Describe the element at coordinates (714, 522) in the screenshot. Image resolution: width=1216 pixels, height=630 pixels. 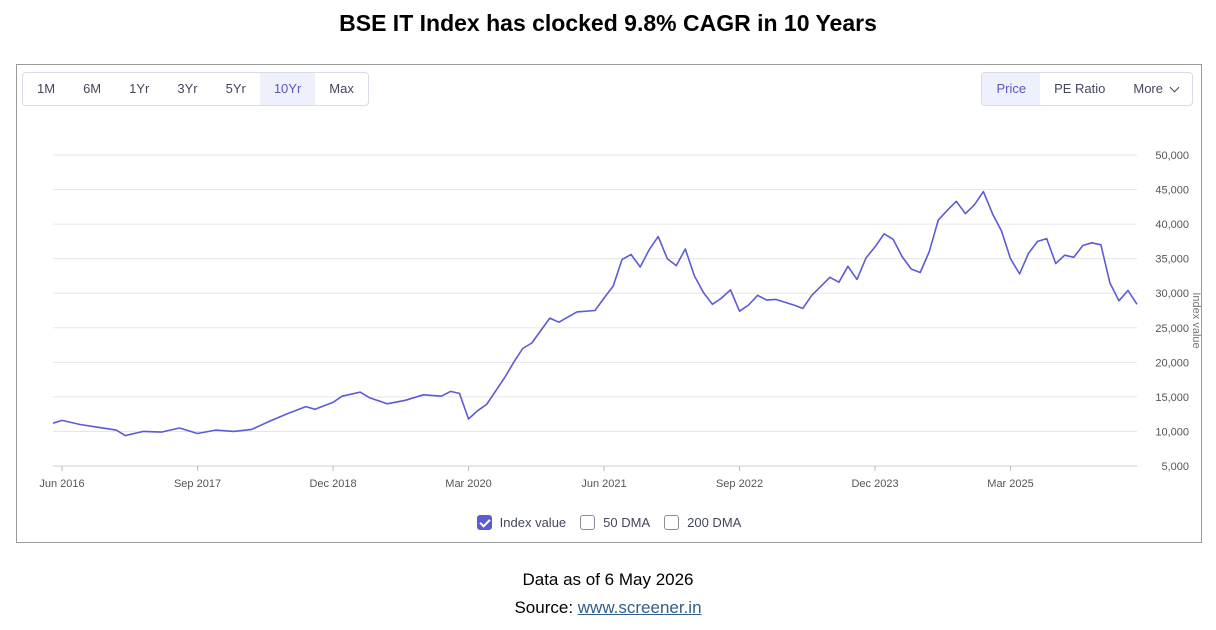
I see `legend-200-dma-label: 200 DMA` at that location.